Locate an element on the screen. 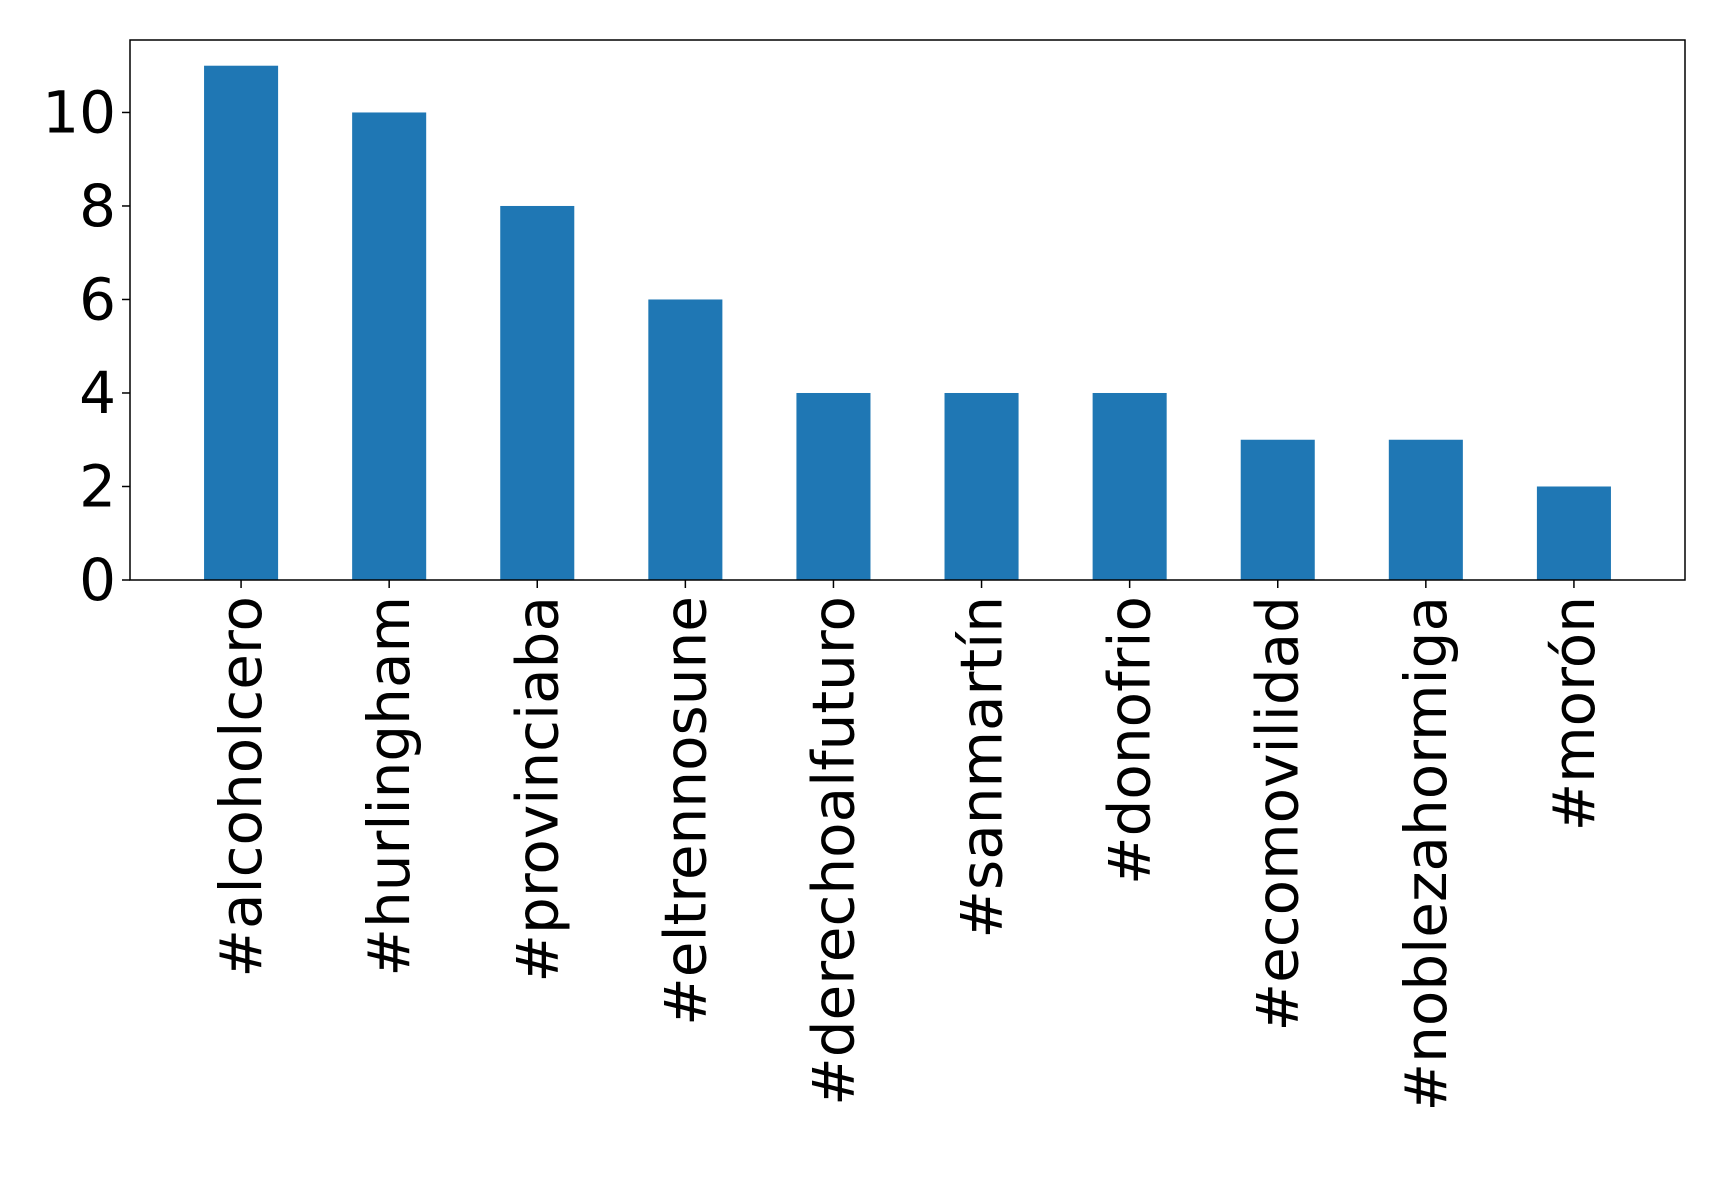 Image resolution: width=1719 pixels, height=1187 pixels. y-tick-label-4: 4 is located at coordinates (97, 393).